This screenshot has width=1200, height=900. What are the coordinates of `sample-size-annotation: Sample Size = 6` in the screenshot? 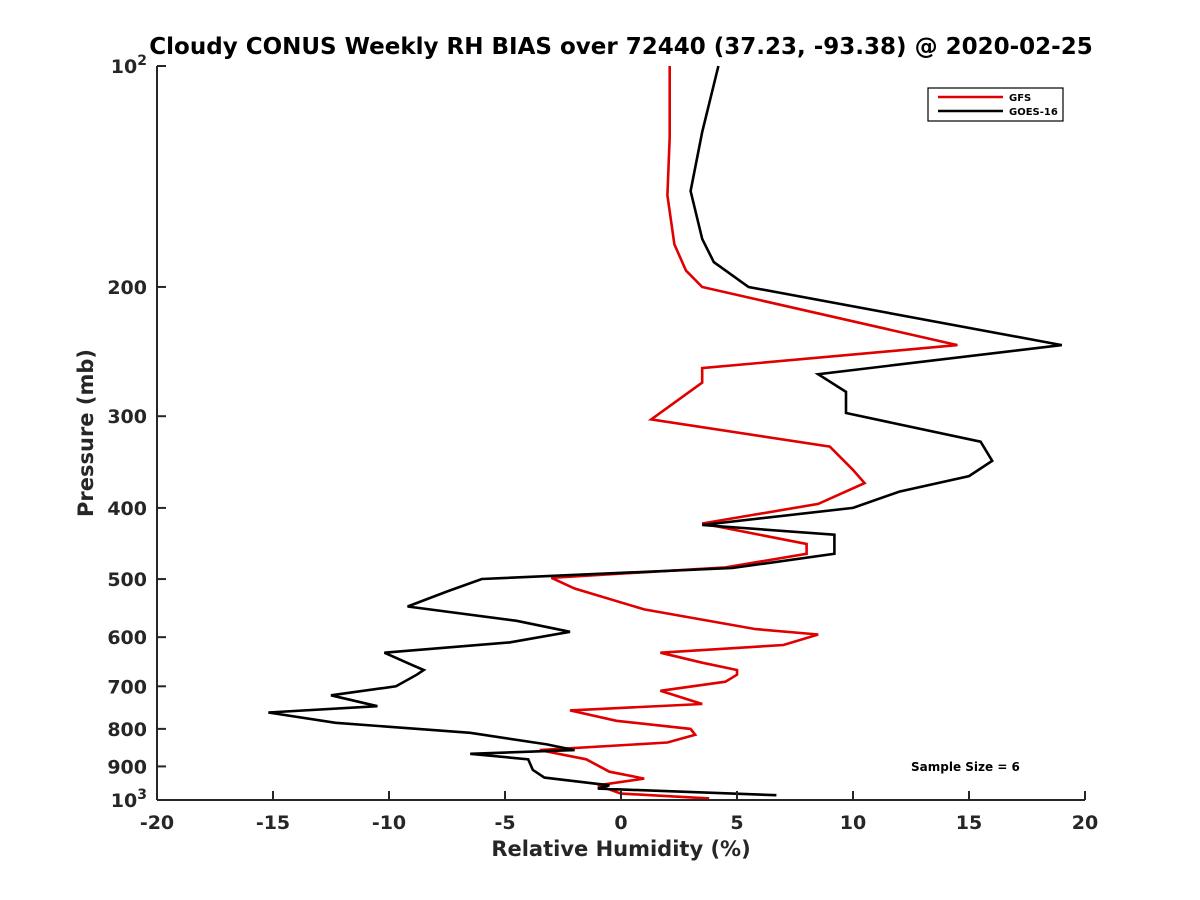 It's located at (965, 767).